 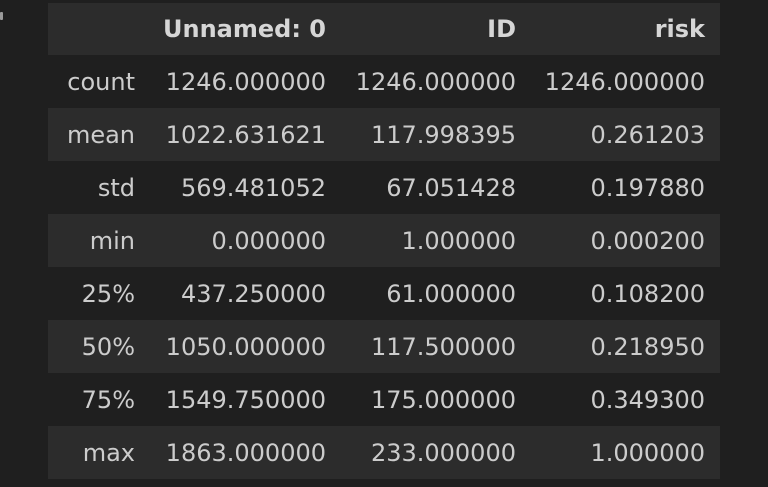 I want to click on table-cell: 1863.000000, so click(x=245, y=452).